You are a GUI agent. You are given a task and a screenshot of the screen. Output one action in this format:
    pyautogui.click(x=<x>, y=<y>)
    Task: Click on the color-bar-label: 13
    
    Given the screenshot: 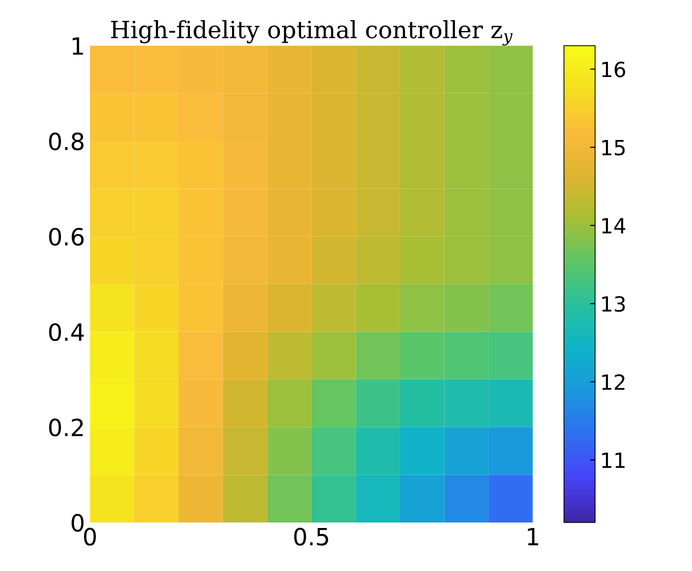 What is the action you would take?
    pyautogui.click(x=613, y=304)
    